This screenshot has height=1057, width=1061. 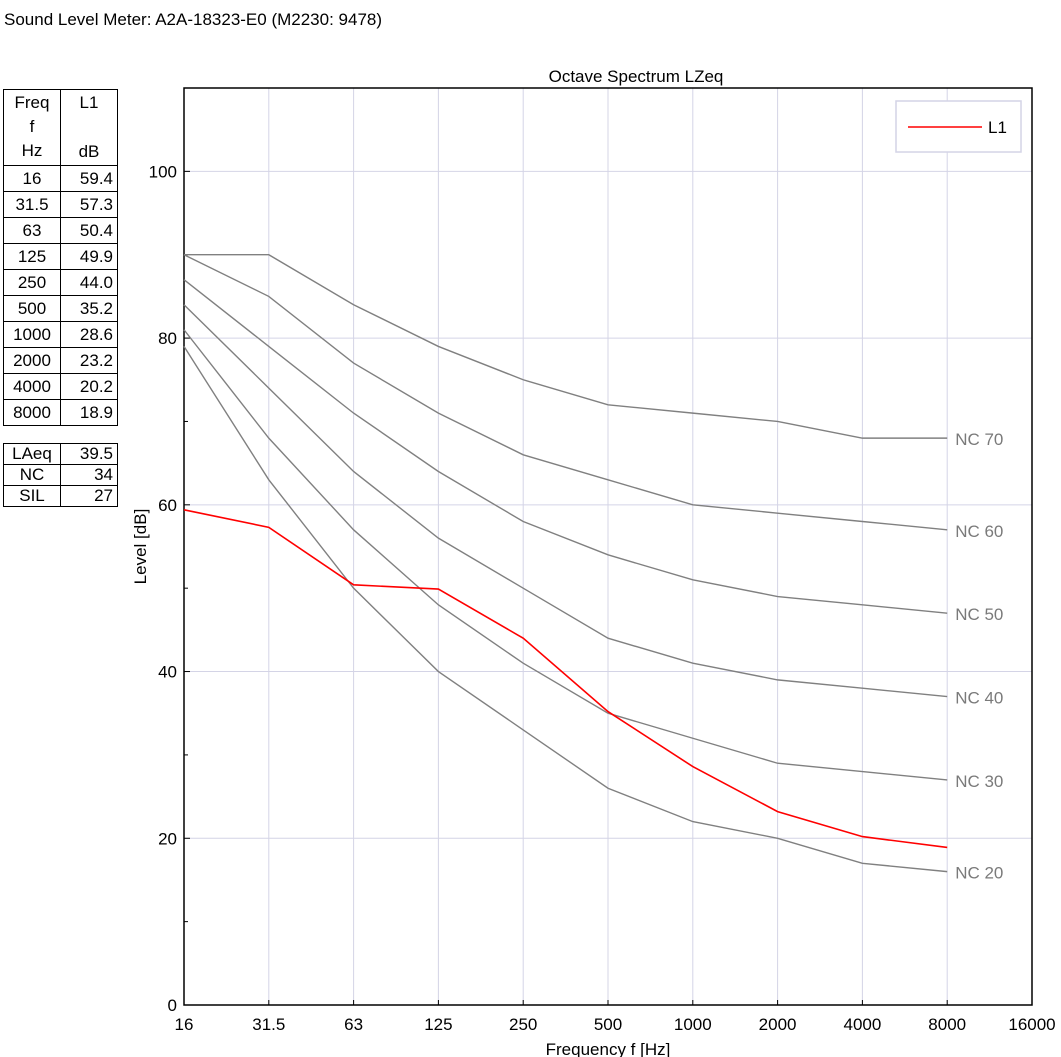 What do you see at coordinates (979, 531) in the screenshot?
I see `nc-curve-label: NC 60` at bounding box center [979, 531].